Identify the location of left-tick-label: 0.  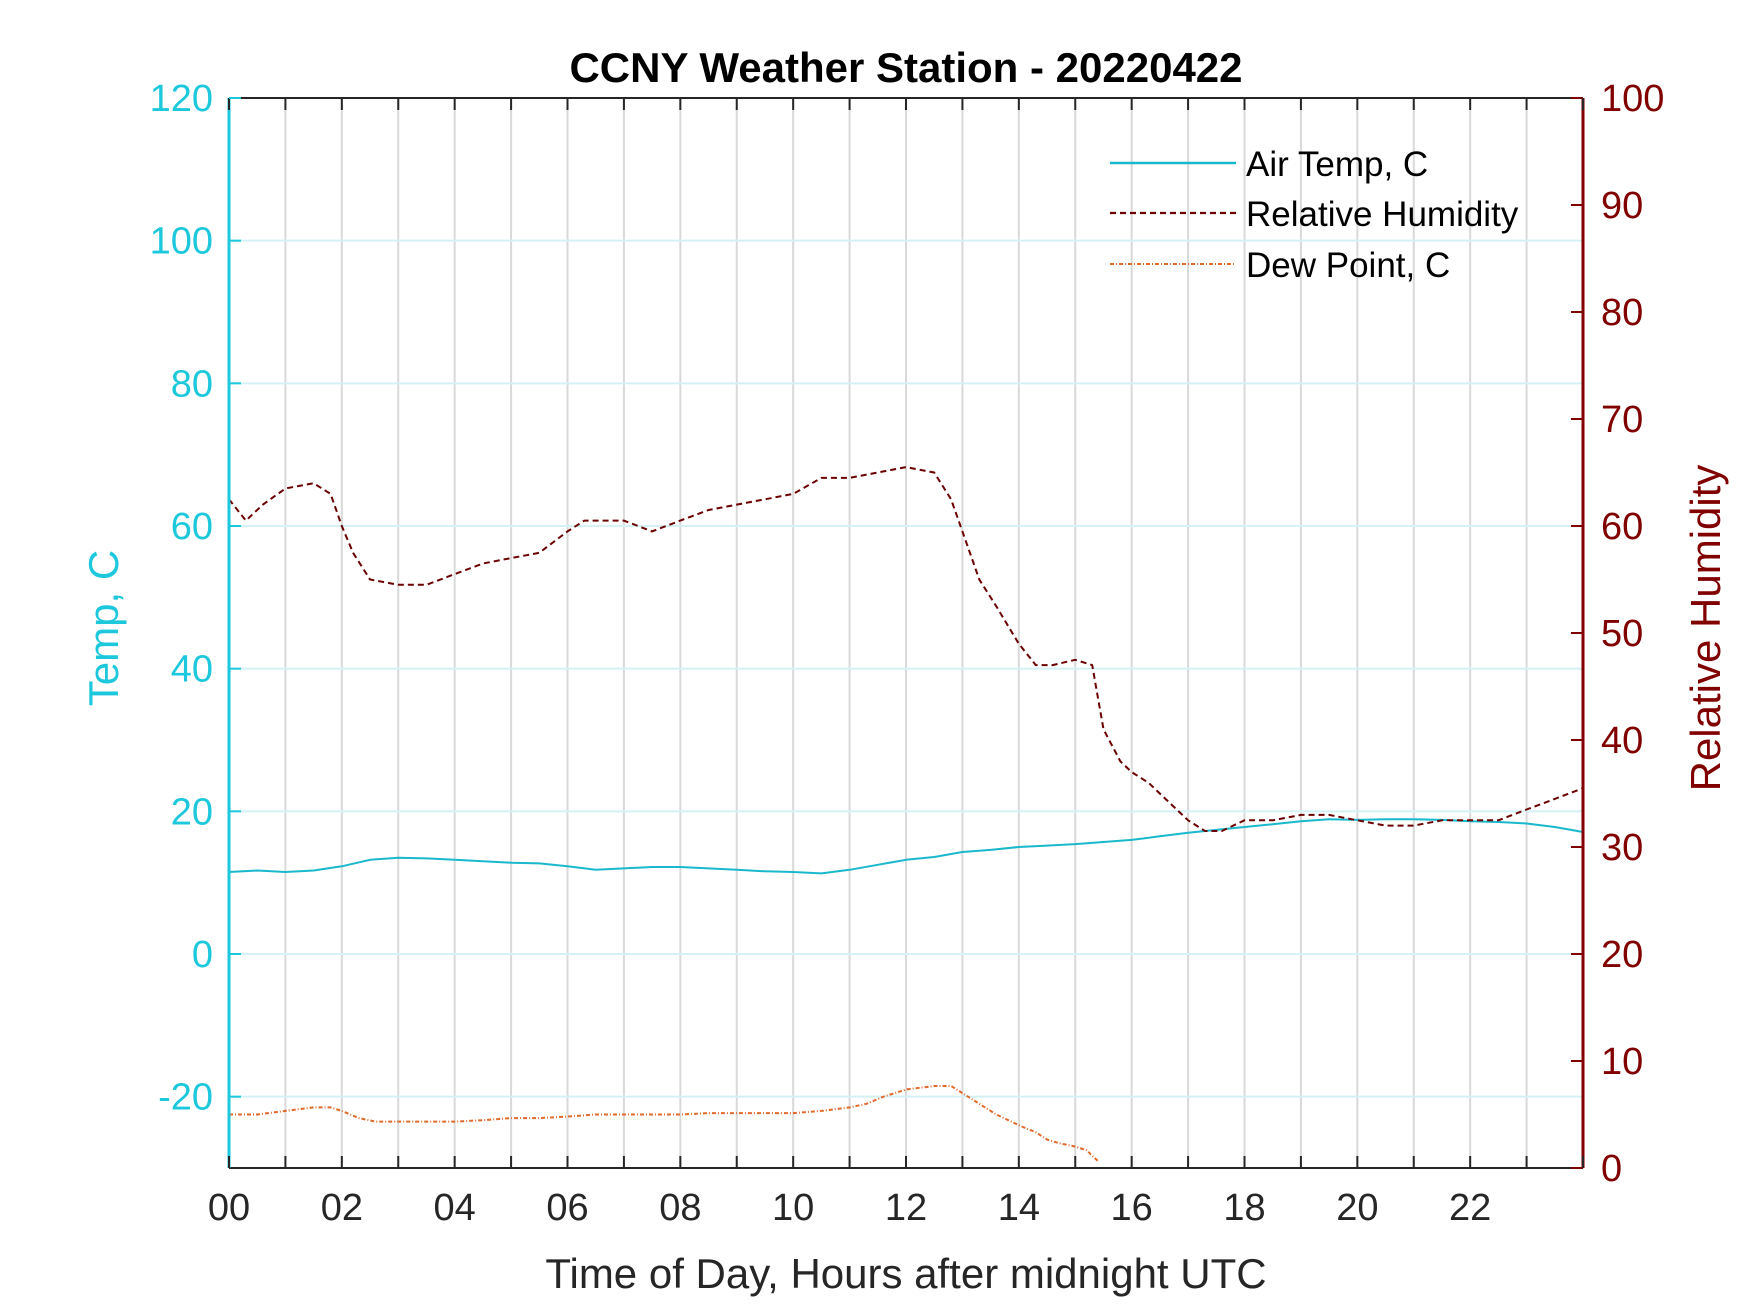
(202, 955).